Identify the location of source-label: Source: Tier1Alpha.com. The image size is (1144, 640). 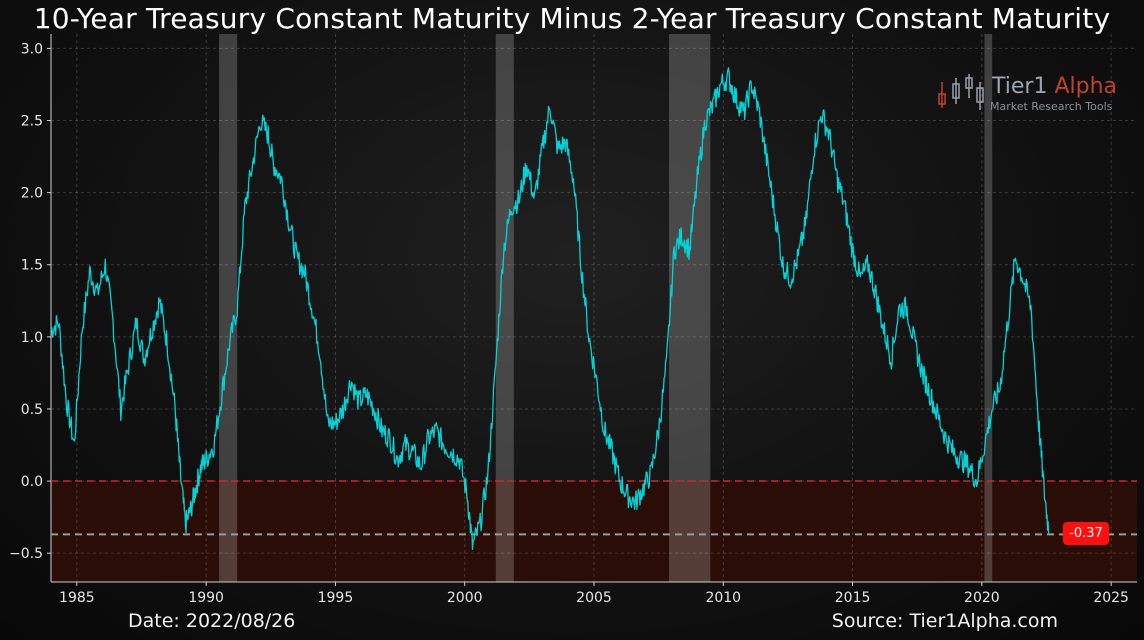
(944, 621).